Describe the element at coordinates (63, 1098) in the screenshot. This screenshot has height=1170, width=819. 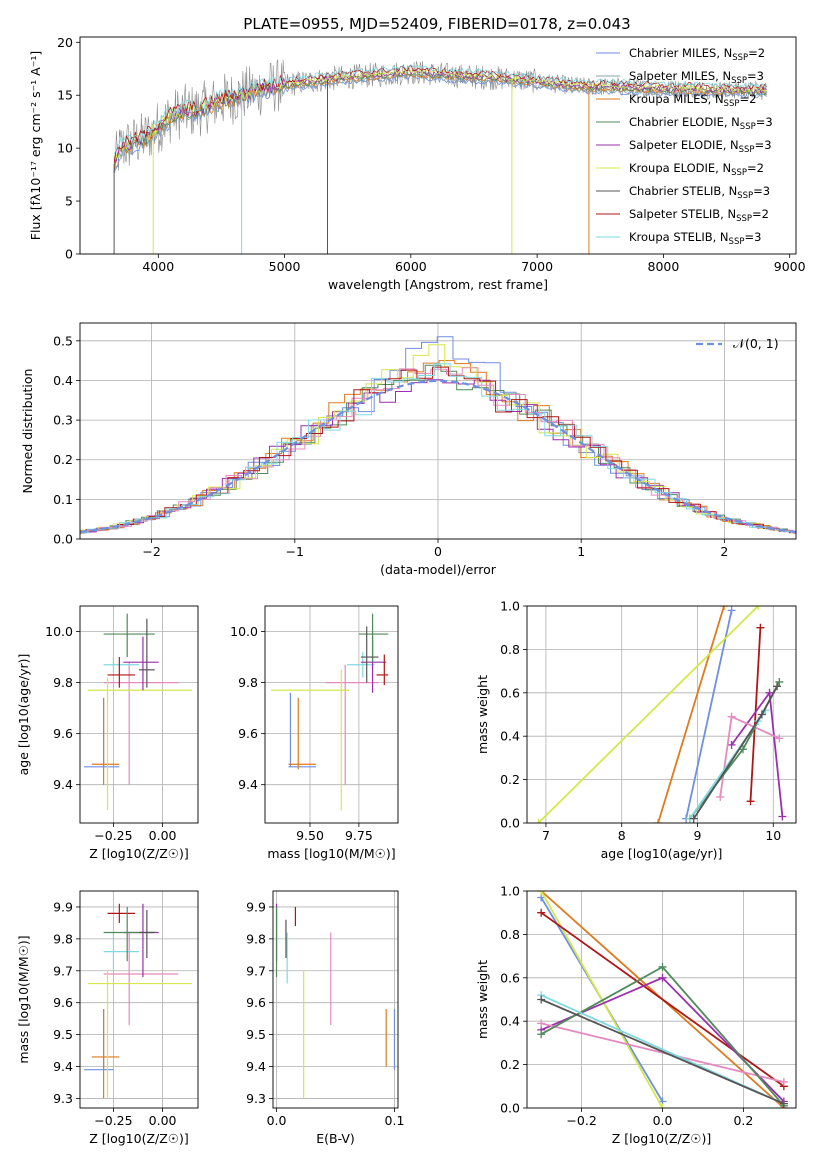
I see `y-tick-label: 9.3` at that location.